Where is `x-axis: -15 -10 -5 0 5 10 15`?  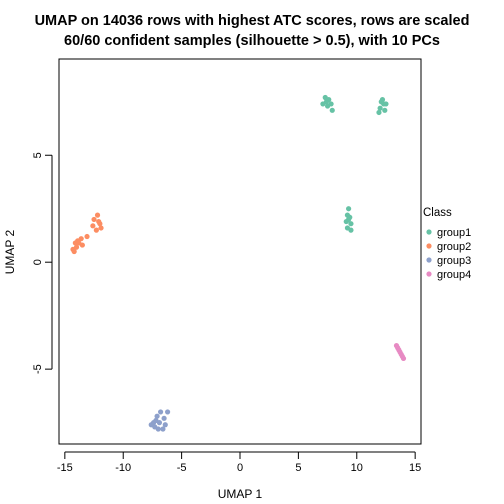
x-axis: -15 -10 -5 0 5 10 15 is located at coordinates (239, 462).